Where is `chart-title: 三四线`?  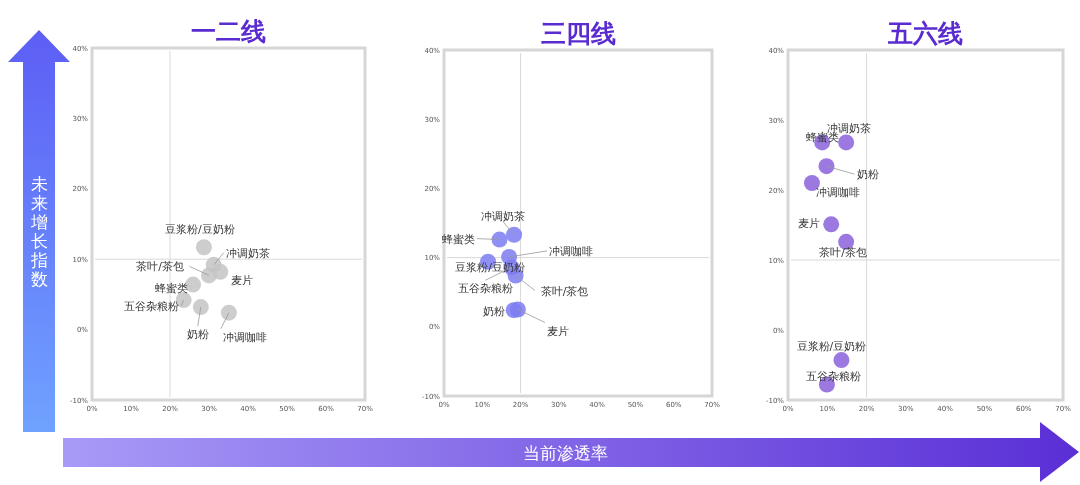 chart-title: 三四线 is located at coordinates (578, 33).